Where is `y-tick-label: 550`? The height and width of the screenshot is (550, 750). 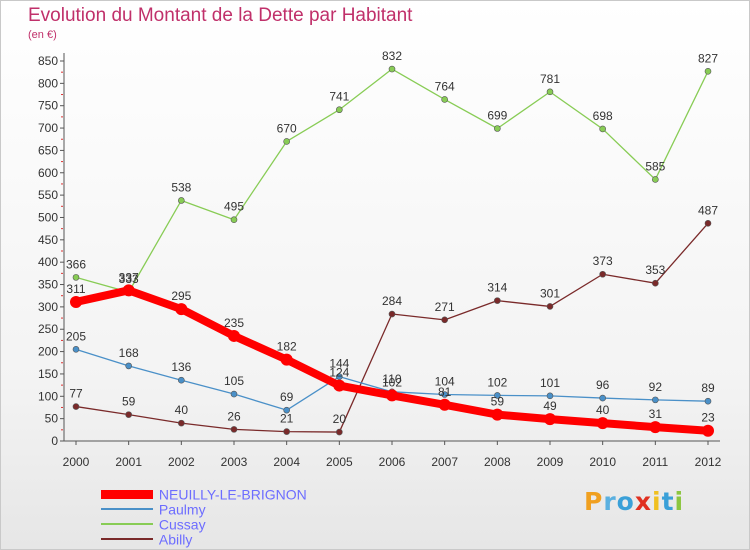 y-tick-label: 550 is located at coordinates (48, 195).